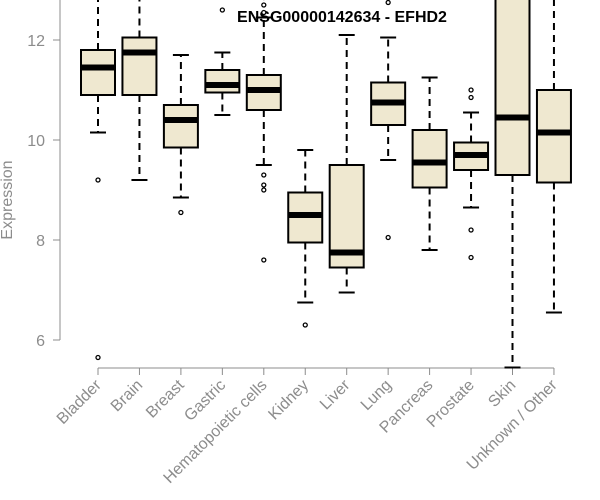 This screenshot has width=600, height=500. I want to click on box-brain, so click(139, 90).